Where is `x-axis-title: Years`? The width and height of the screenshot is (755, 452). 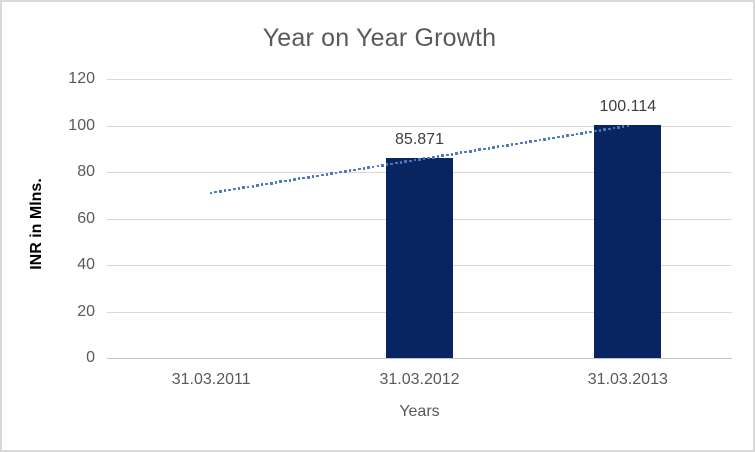 x-axis-title: Years is located at coordinates (419, 411).